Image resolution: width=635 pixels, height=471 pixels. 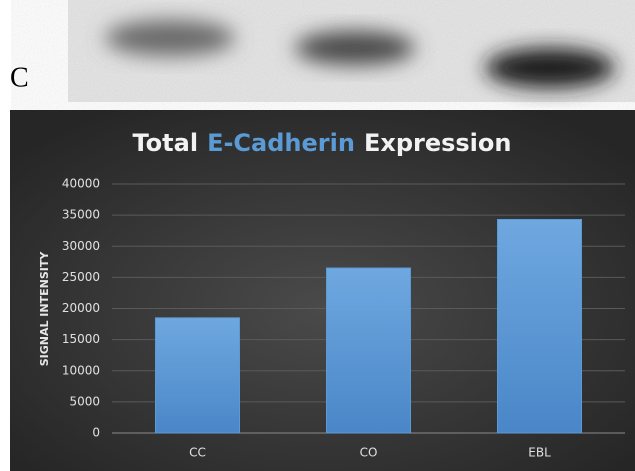 I want to click on y-tick-label: 0, so click(x=96, y=433).